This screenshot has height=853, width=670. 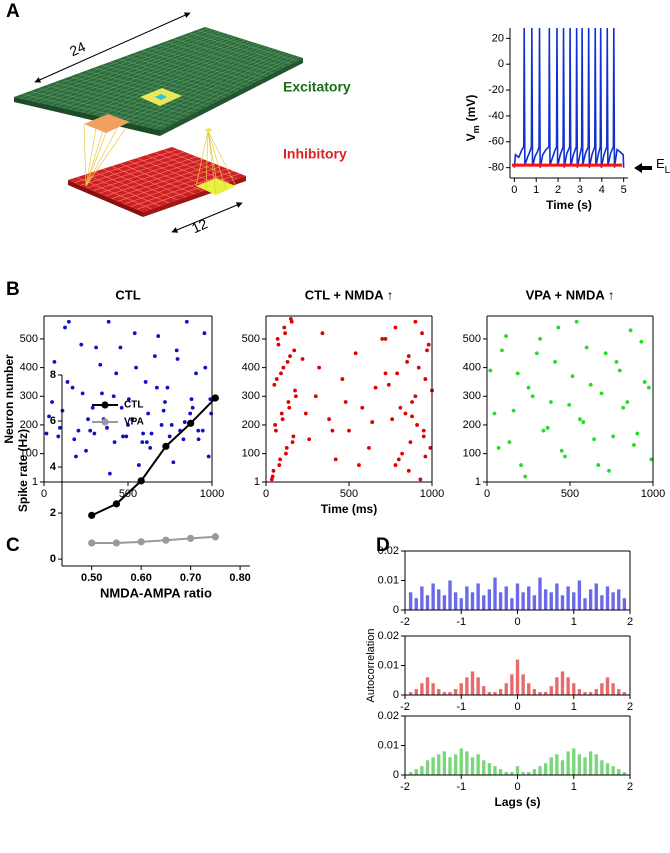 What do you see at coordinates (660, 164) in the screenshot?
I see `label-part: E` at bounding box center [660, 164].